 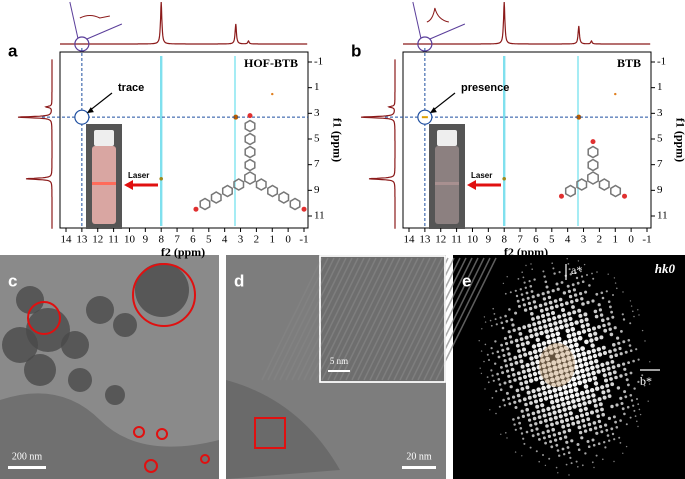 I want to click on marker-circle, so click(x=82, y=117).